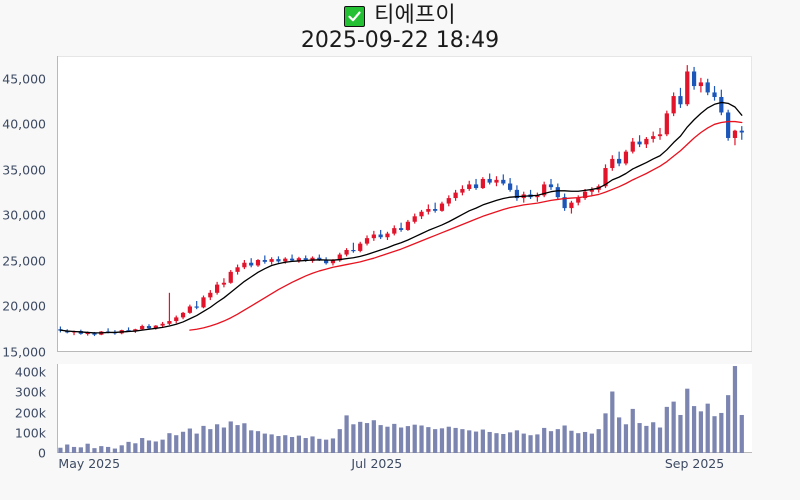 Image resolution: width=800 pixels, height=500 pixels. What do you see at coordinates (57, 204) in the screenshot?
I see `price-panel-left-axis` at bounding box center [57, 204].